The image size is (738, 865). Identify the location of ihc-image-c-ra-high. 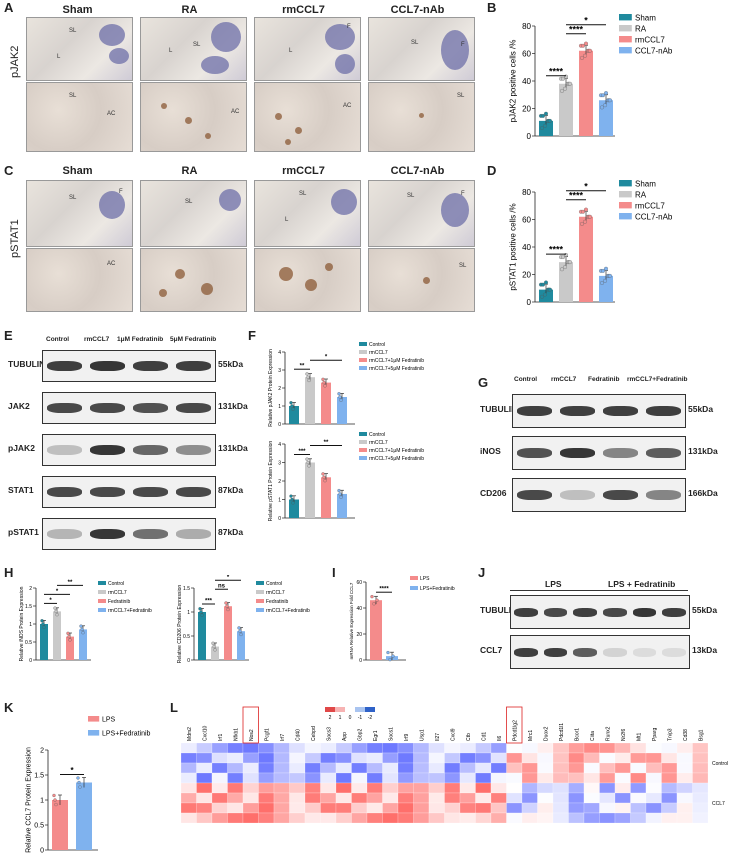
(193, 280).